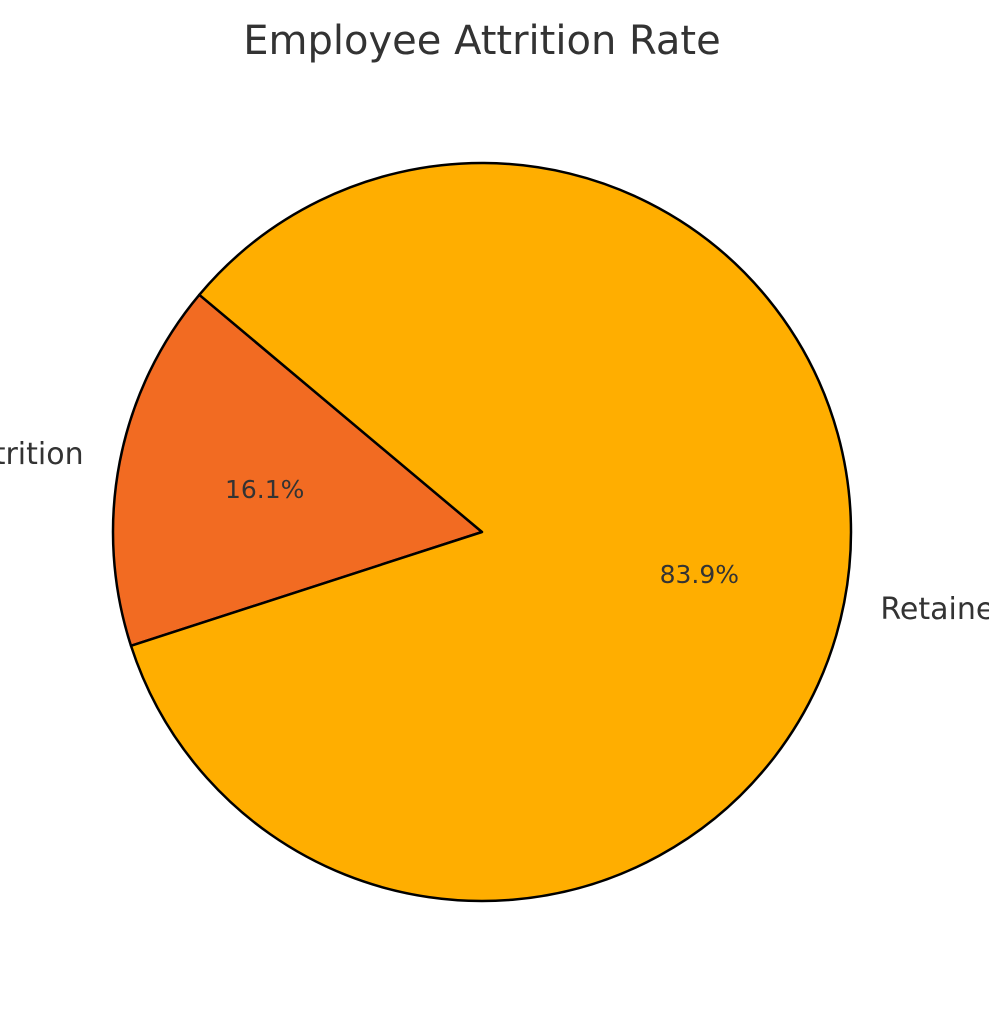 This screenshot has width=989, height=1014. What do you see at coordinates (699, 574) in the screenshot?
I see `pct-label-retained-employees: 83.9%` at bounding box center [699, 574].